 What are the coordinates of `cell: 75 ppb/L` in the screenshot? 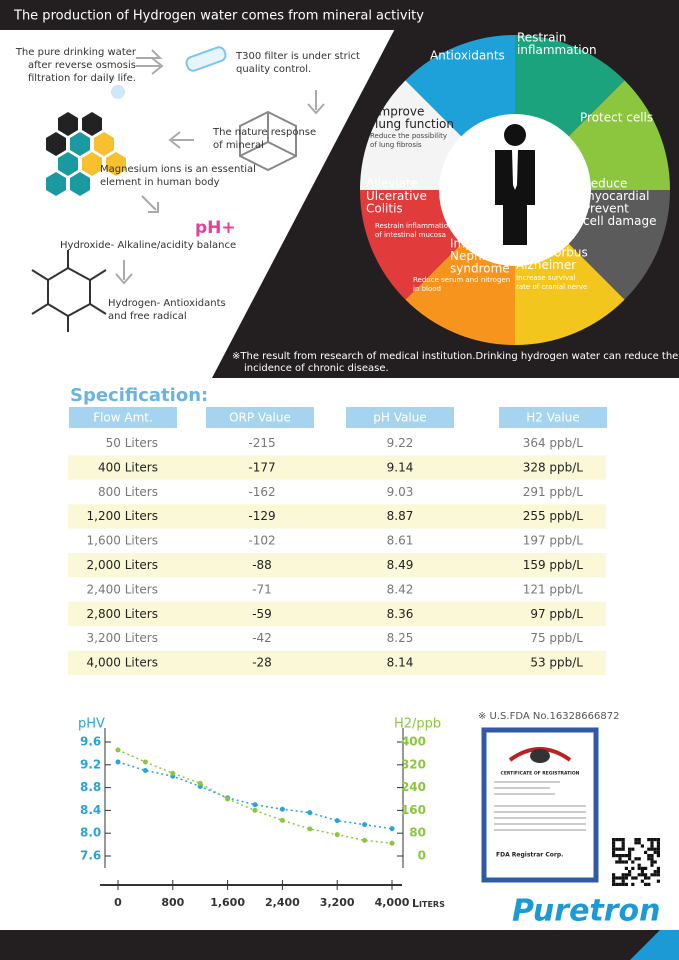 It's located at (556, 638).